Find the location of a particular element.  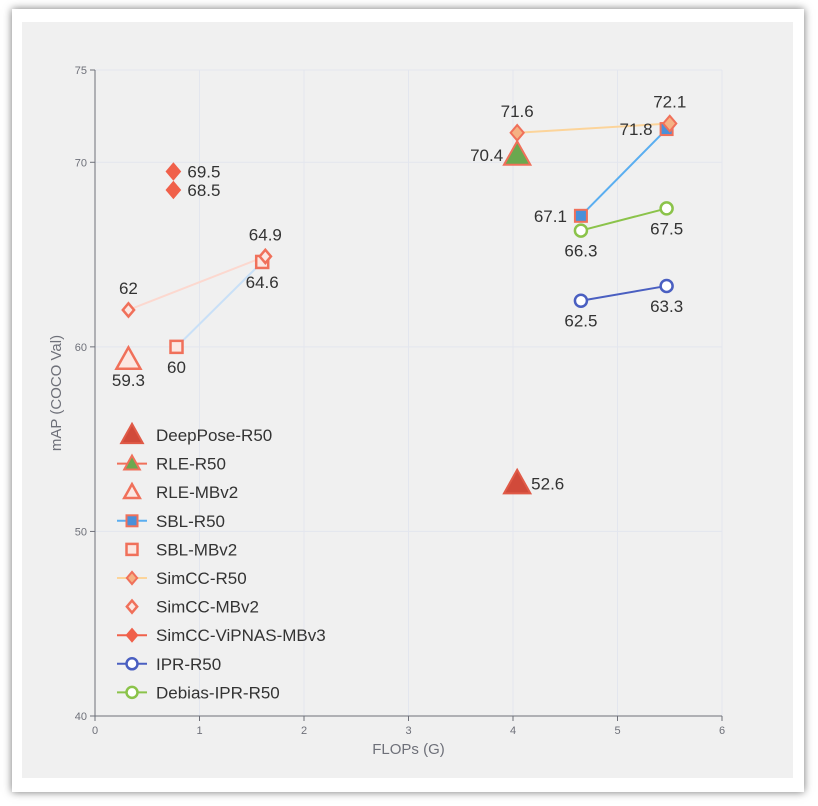

legend-item: IPR-R50 is located at coordinates (169, 664).